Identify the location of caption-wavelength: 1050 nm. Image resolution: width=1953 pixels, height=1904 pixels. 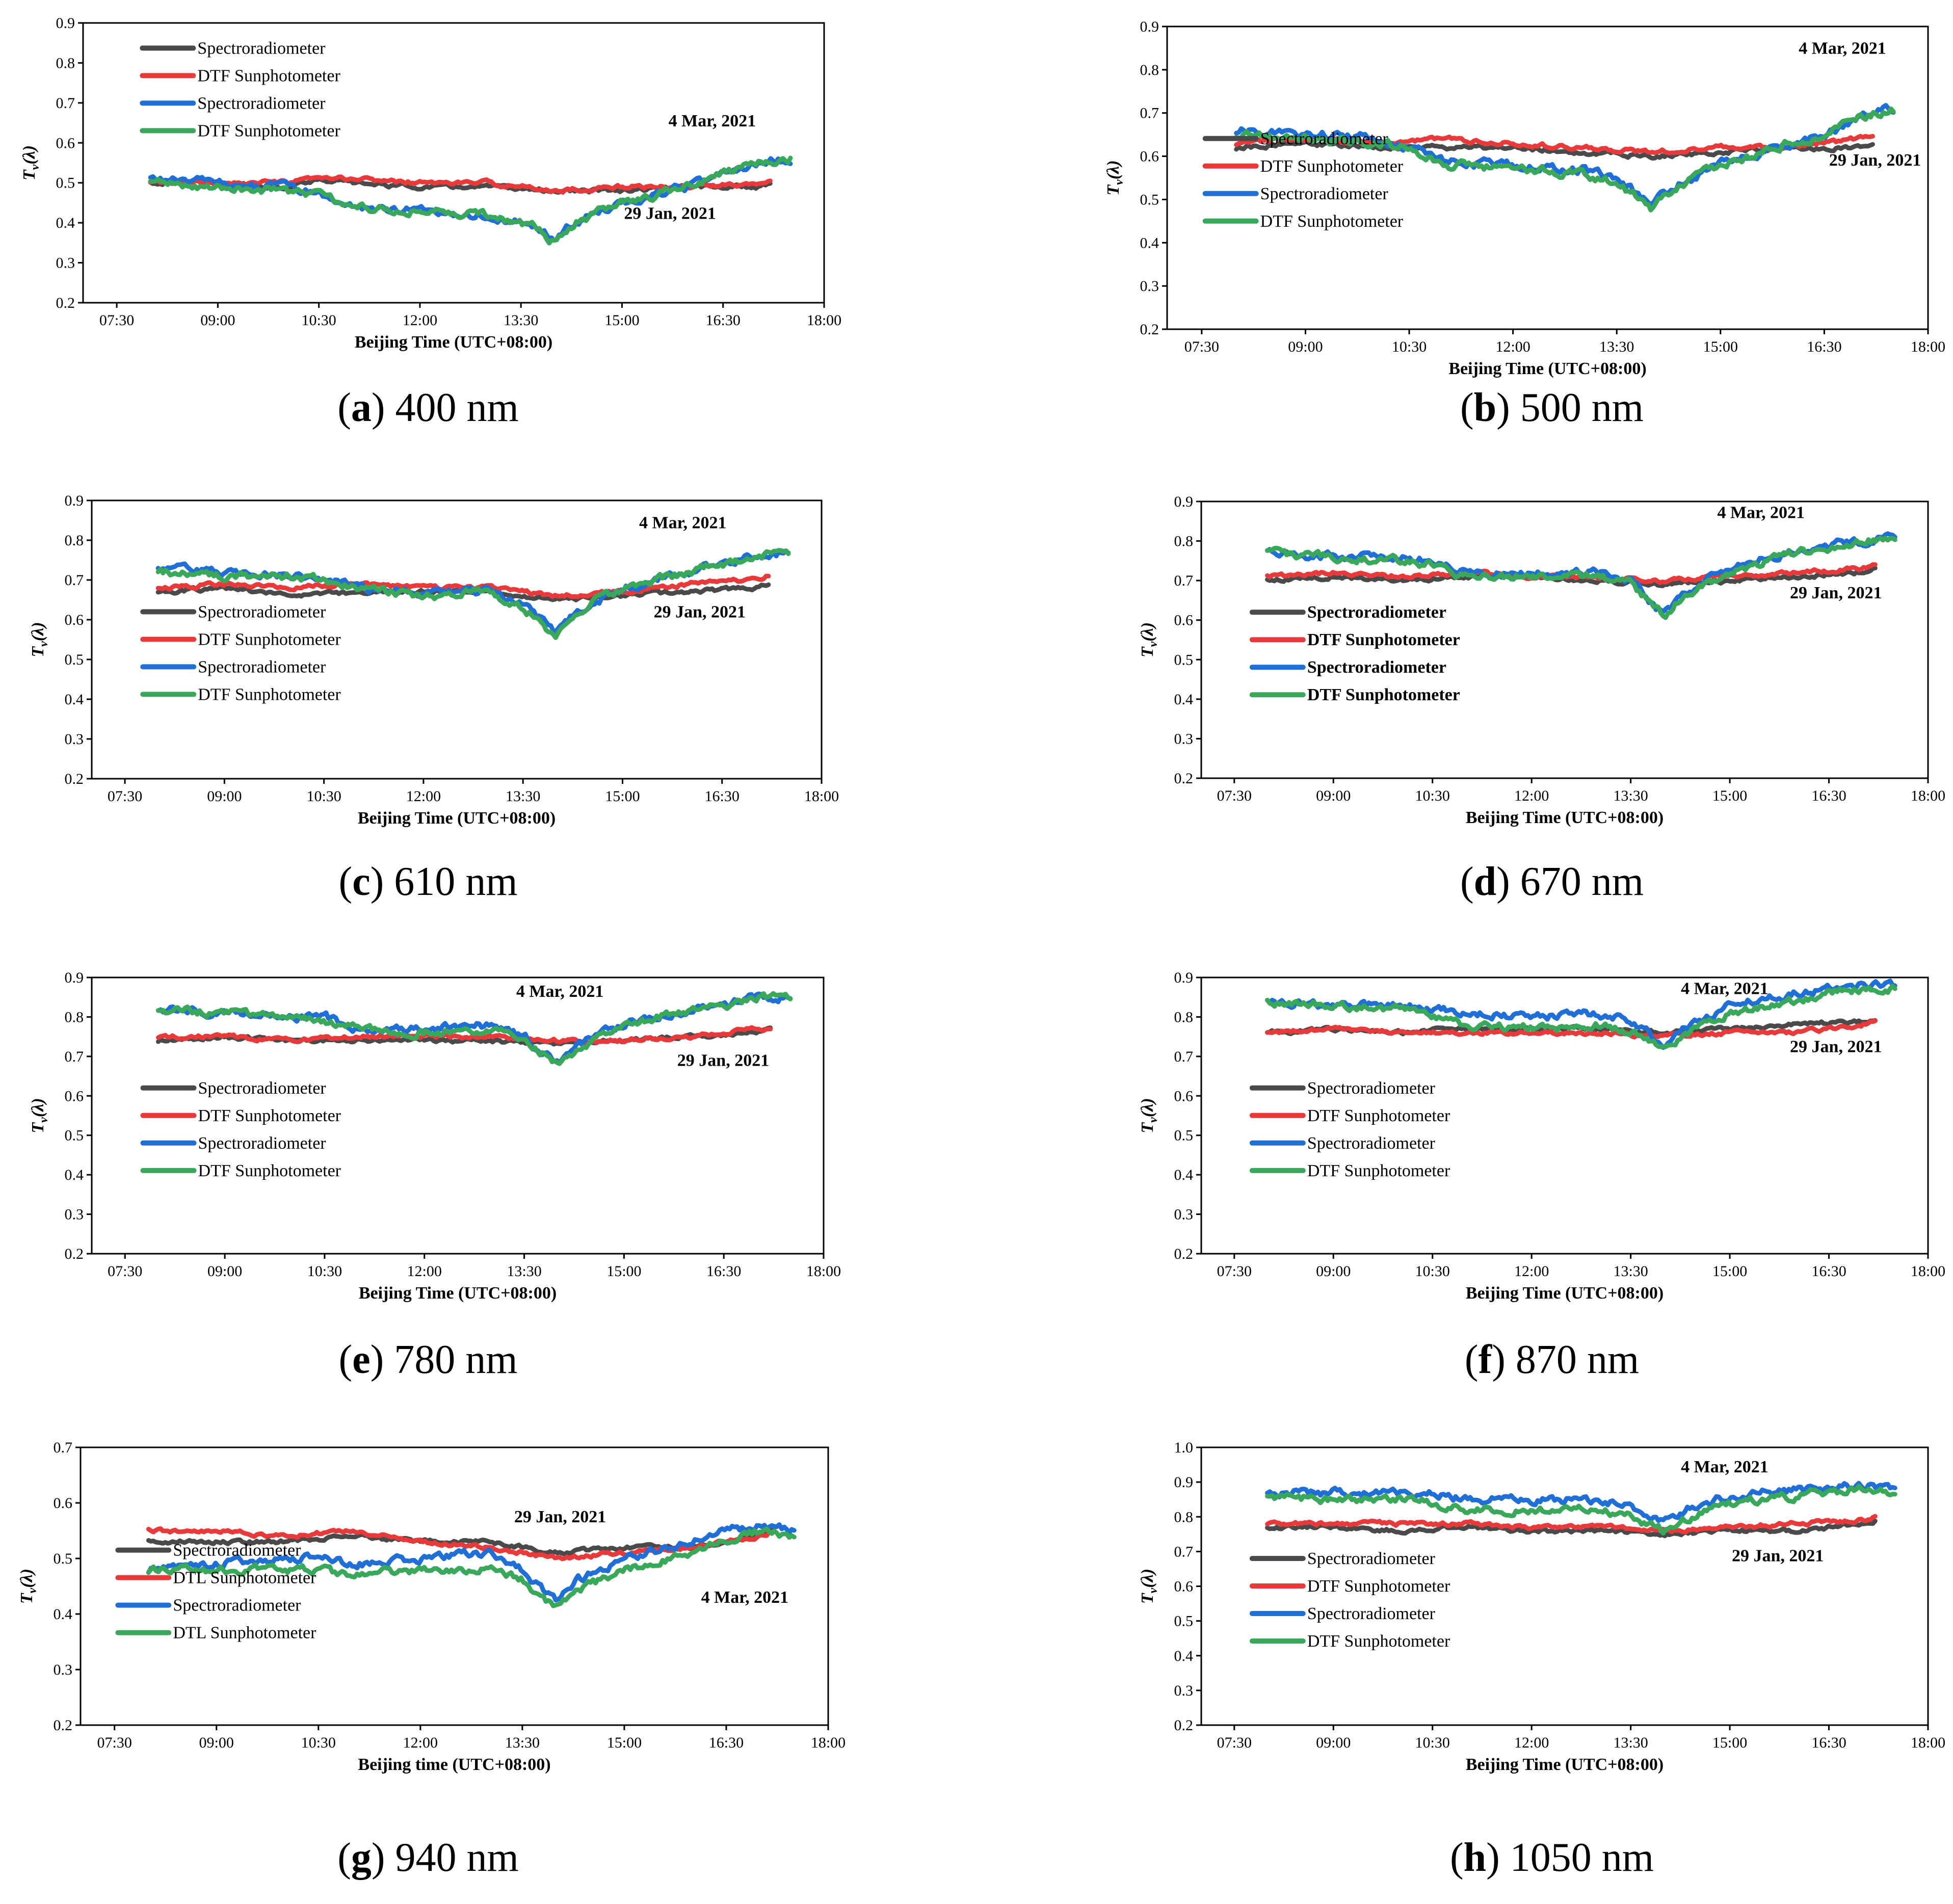
(1582, 1857).